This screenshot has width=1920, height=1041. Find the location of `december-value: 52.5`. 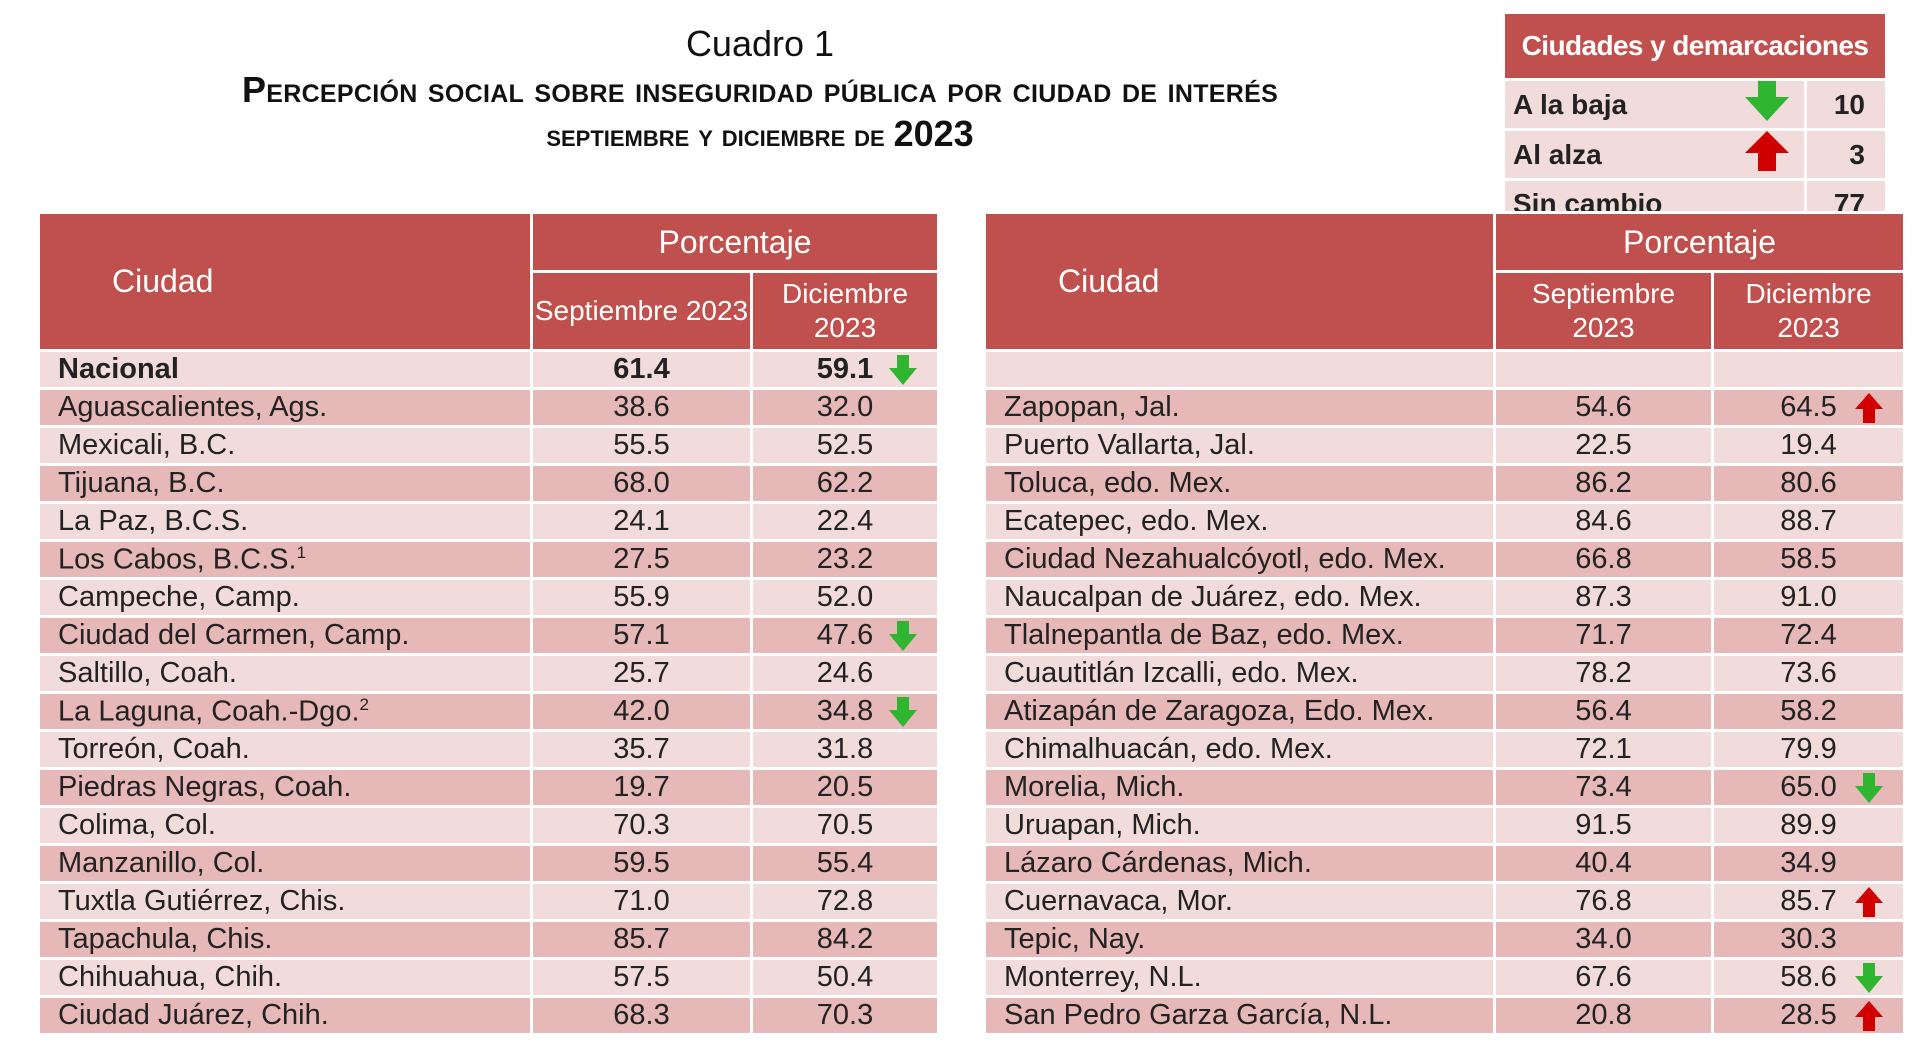

december-value: 52.5 is located at coordinates (845, 445).